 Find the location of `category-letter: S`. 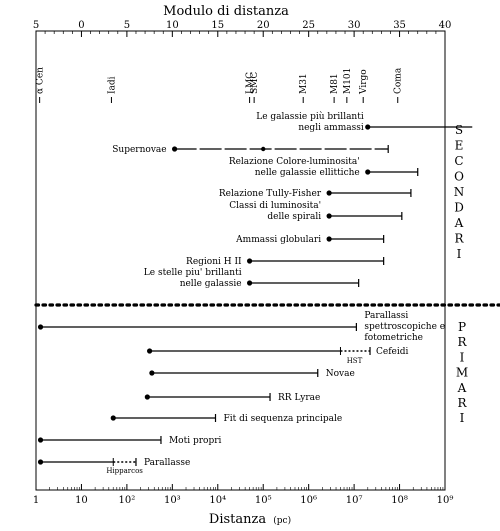

category-letter: S is located at coordinates (459, 130).